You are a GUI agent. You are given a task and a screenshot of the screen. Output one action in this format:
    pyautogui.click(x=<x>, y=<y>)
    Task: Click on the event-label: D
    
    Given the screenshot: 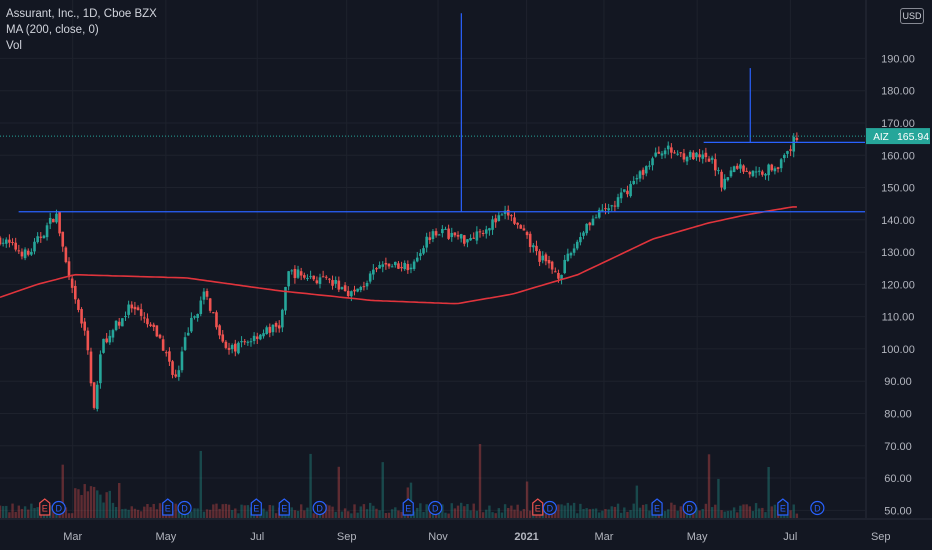 What is the action you would take?
    pyautogui.click(x=550, y=509)
    